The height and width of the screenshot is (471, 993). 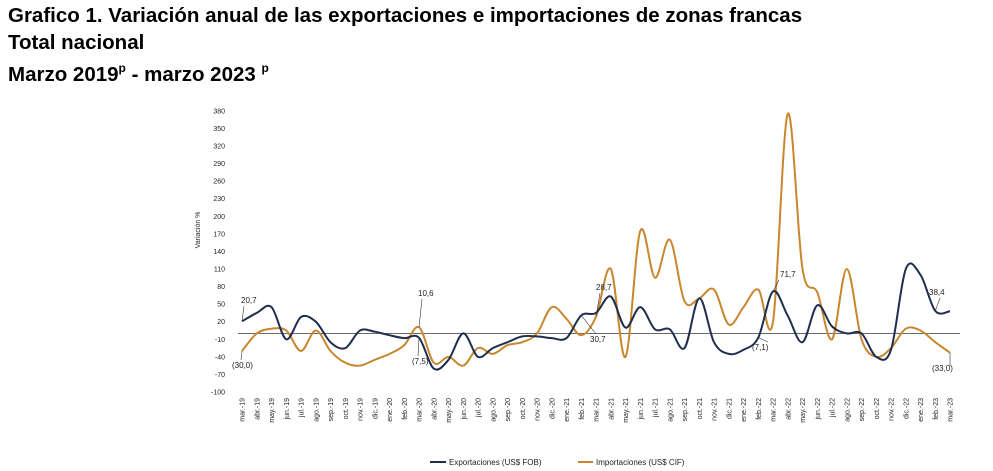 I want to click on y-tick-label: 350, so click(x=219, y=129).